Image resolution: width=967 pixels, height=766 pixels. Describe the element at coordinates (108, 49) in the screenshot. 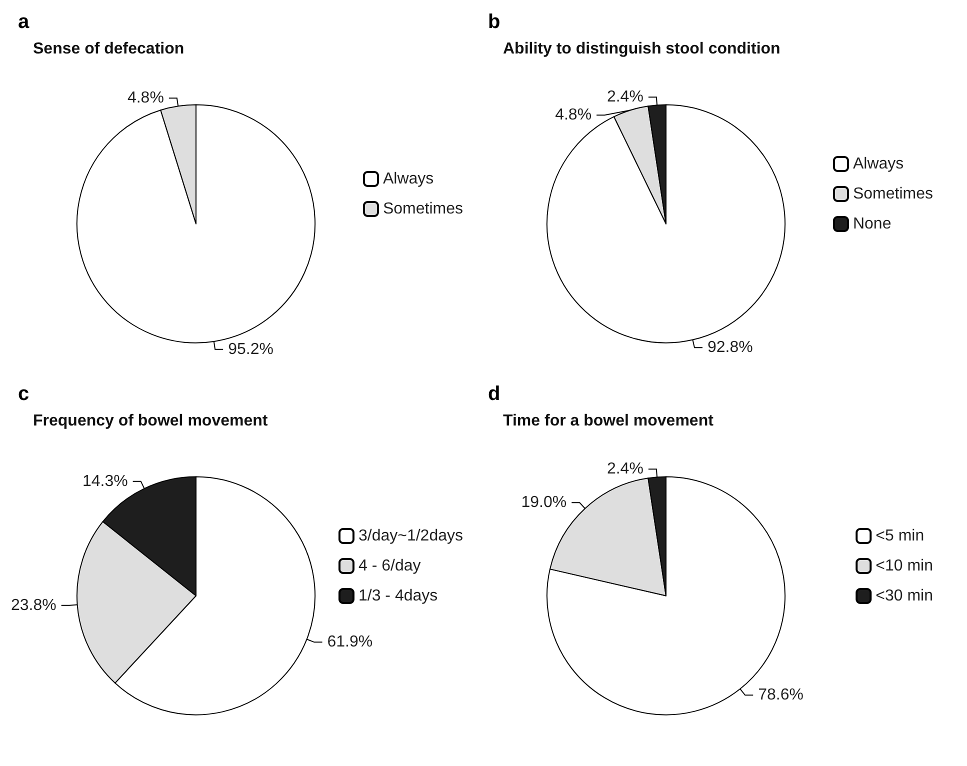

I see `chart-title: Sense of defecation` at that location.